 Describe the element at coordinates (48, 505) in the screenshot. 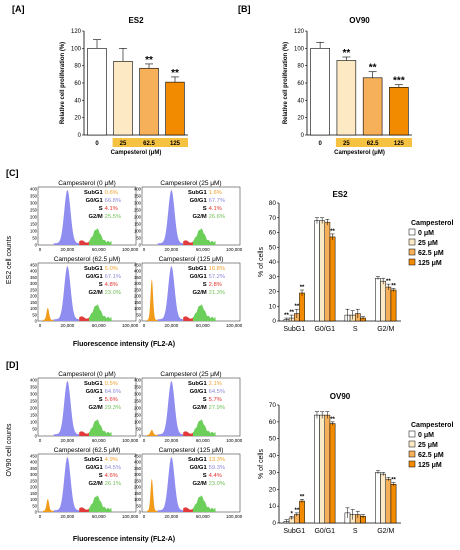

I see `subg1-peak` at that location.